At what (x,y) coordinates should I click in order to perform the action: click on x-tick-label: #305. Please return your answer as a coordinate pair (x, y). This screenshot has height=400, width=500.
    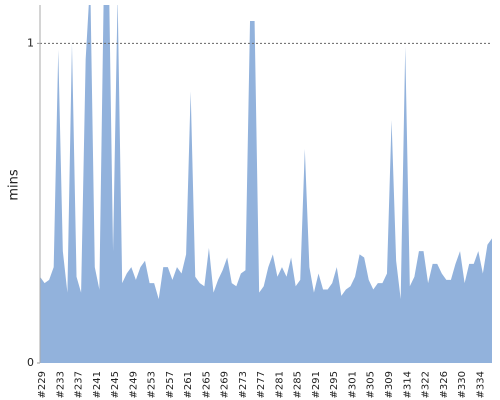
    Looking at the image, I should click on (371, 384).